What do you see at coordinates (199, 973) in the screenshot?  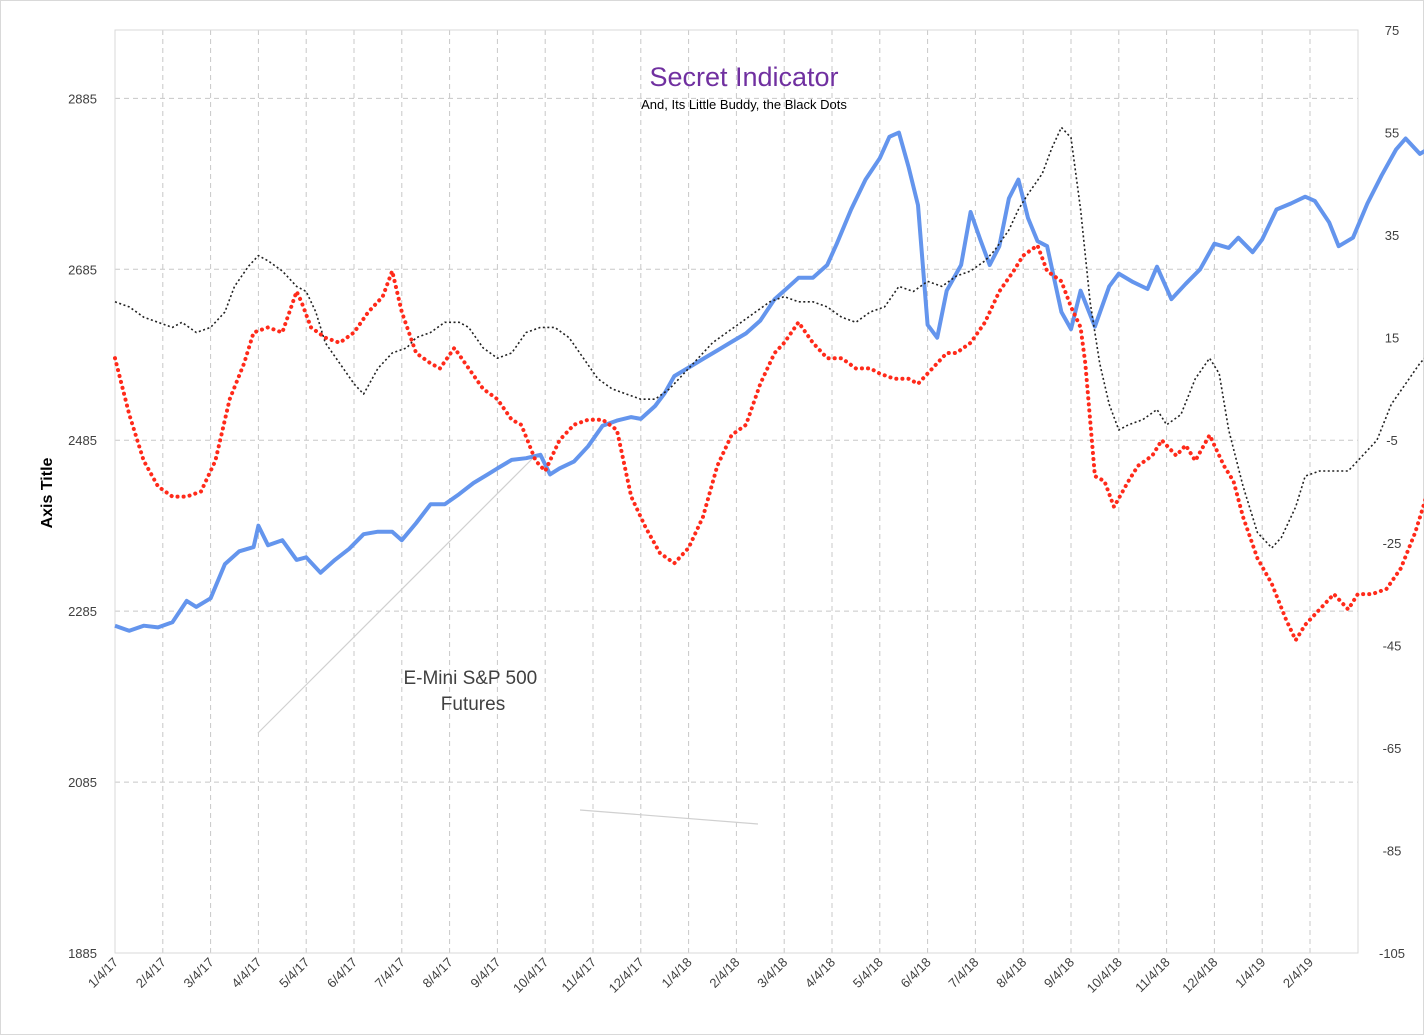 I see `x-tick-label: 3/4/17` at bounding box center [199, 973].